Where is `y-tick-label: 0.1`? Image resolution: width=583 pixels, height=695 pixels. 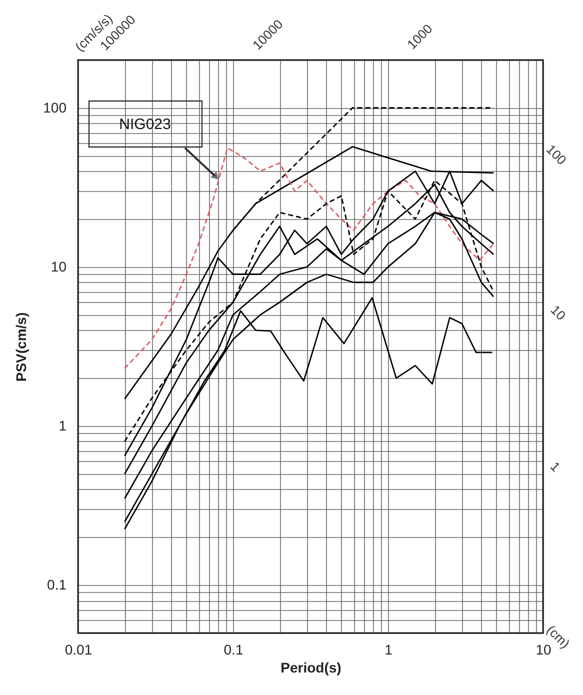
y-tick-label: 0.1 is located at coordinates (57, 584).